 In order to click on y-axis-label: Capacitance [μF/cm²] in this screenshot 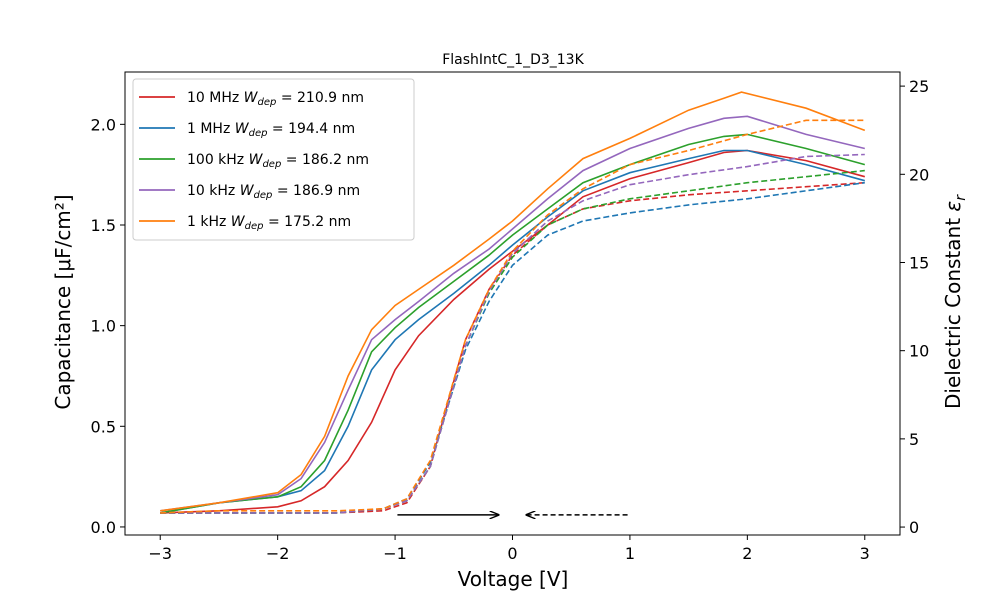, I will do `click(63, 301)`.